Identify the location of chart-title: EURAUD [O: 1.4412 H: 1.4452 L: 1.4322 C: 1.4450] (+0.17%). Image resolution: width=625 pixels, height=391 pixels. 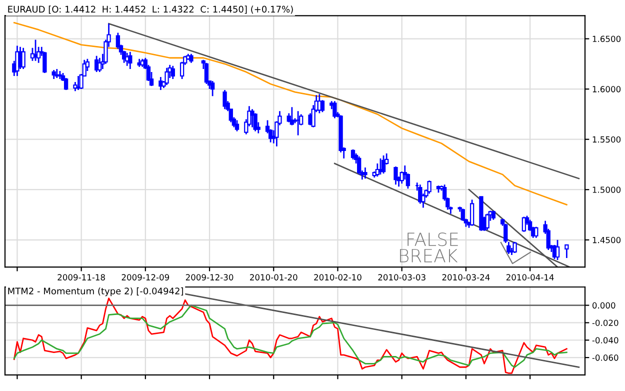
(150, 10).